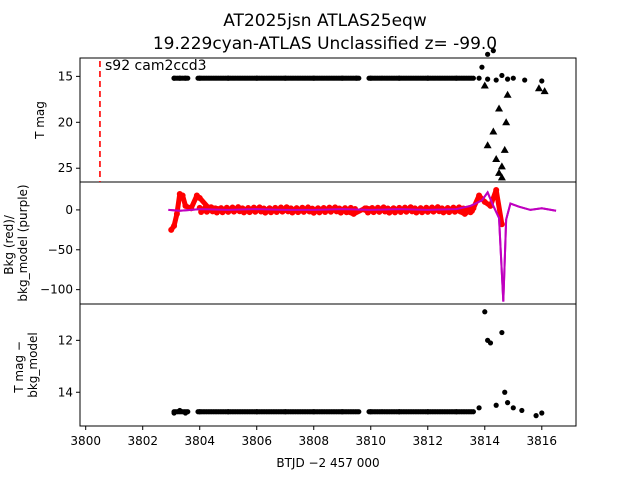  Describe the element at coordinates (327, 463) in the screenshot. I see `x-axis-label: BTJD −2 457 000` at that location.